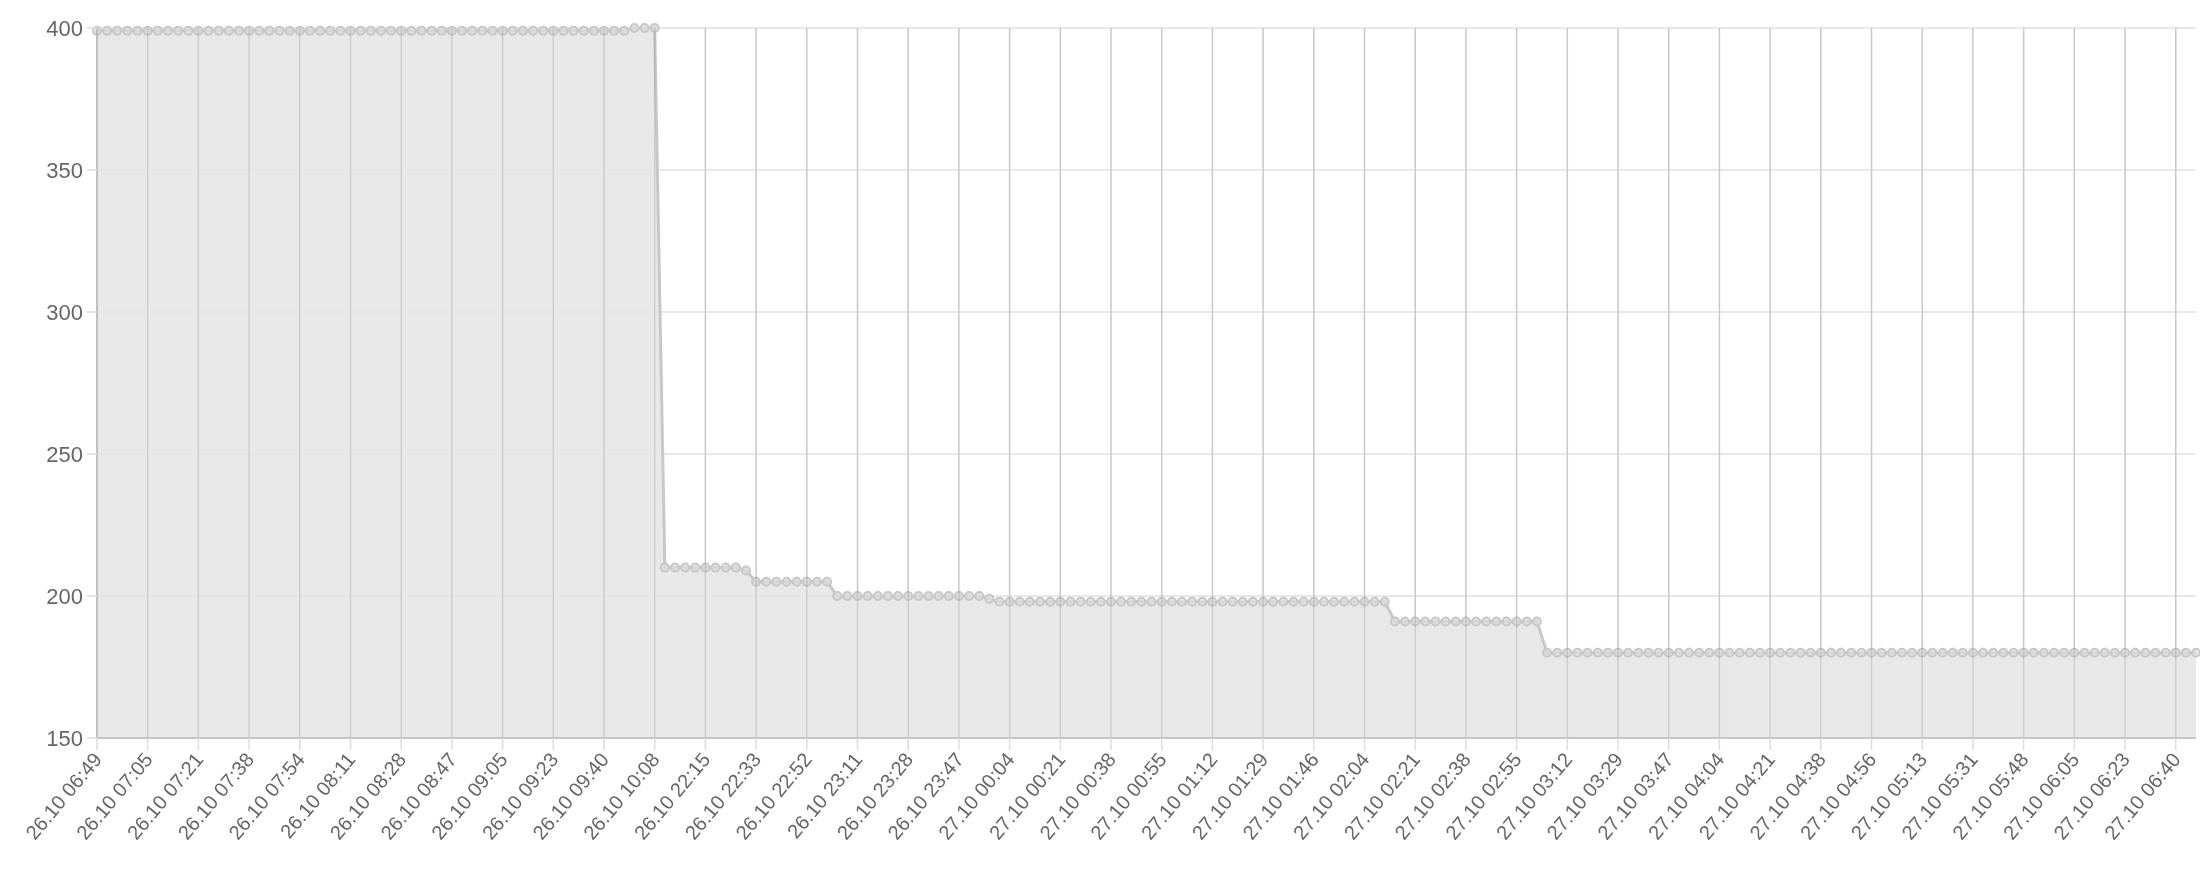 The image size is (2200, 880). What do you see at coordinates (64, 738) in the screenshot?
I see `y-tick-label: 150` at bounding box center [64, 738].